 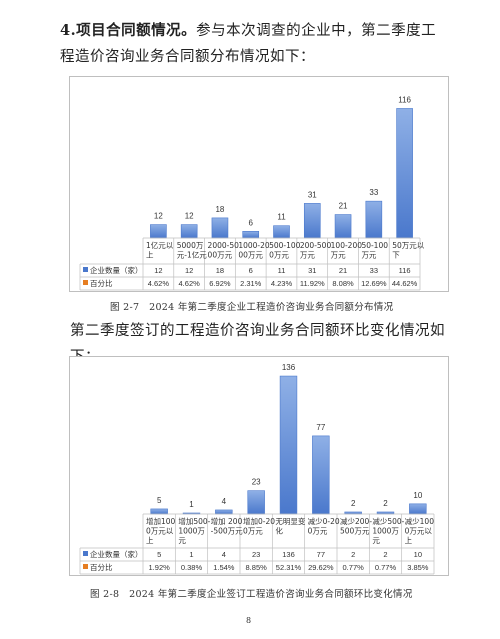 I want to click on category-label: 下, so click(x=396, y=255).